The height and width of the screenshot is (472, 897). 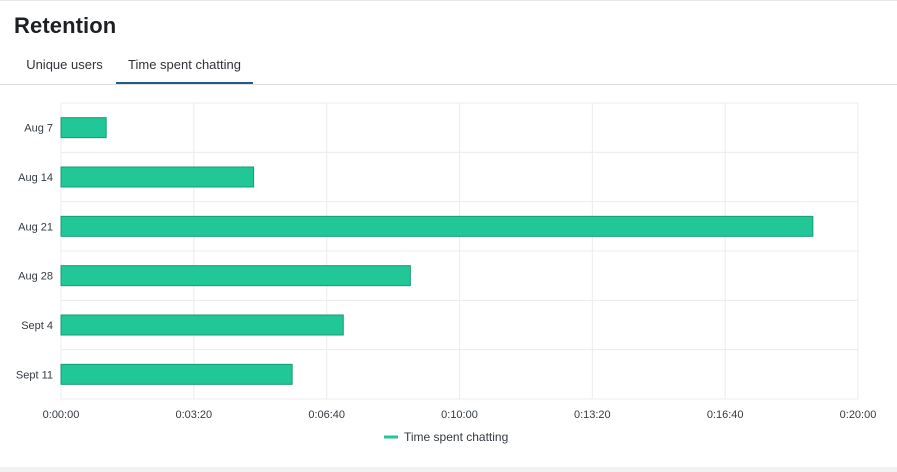 What do you see at coordinates (34, 375) in the screenshot?
I see `y-tick-label: Sept 11` at bounding box center [34, 375].